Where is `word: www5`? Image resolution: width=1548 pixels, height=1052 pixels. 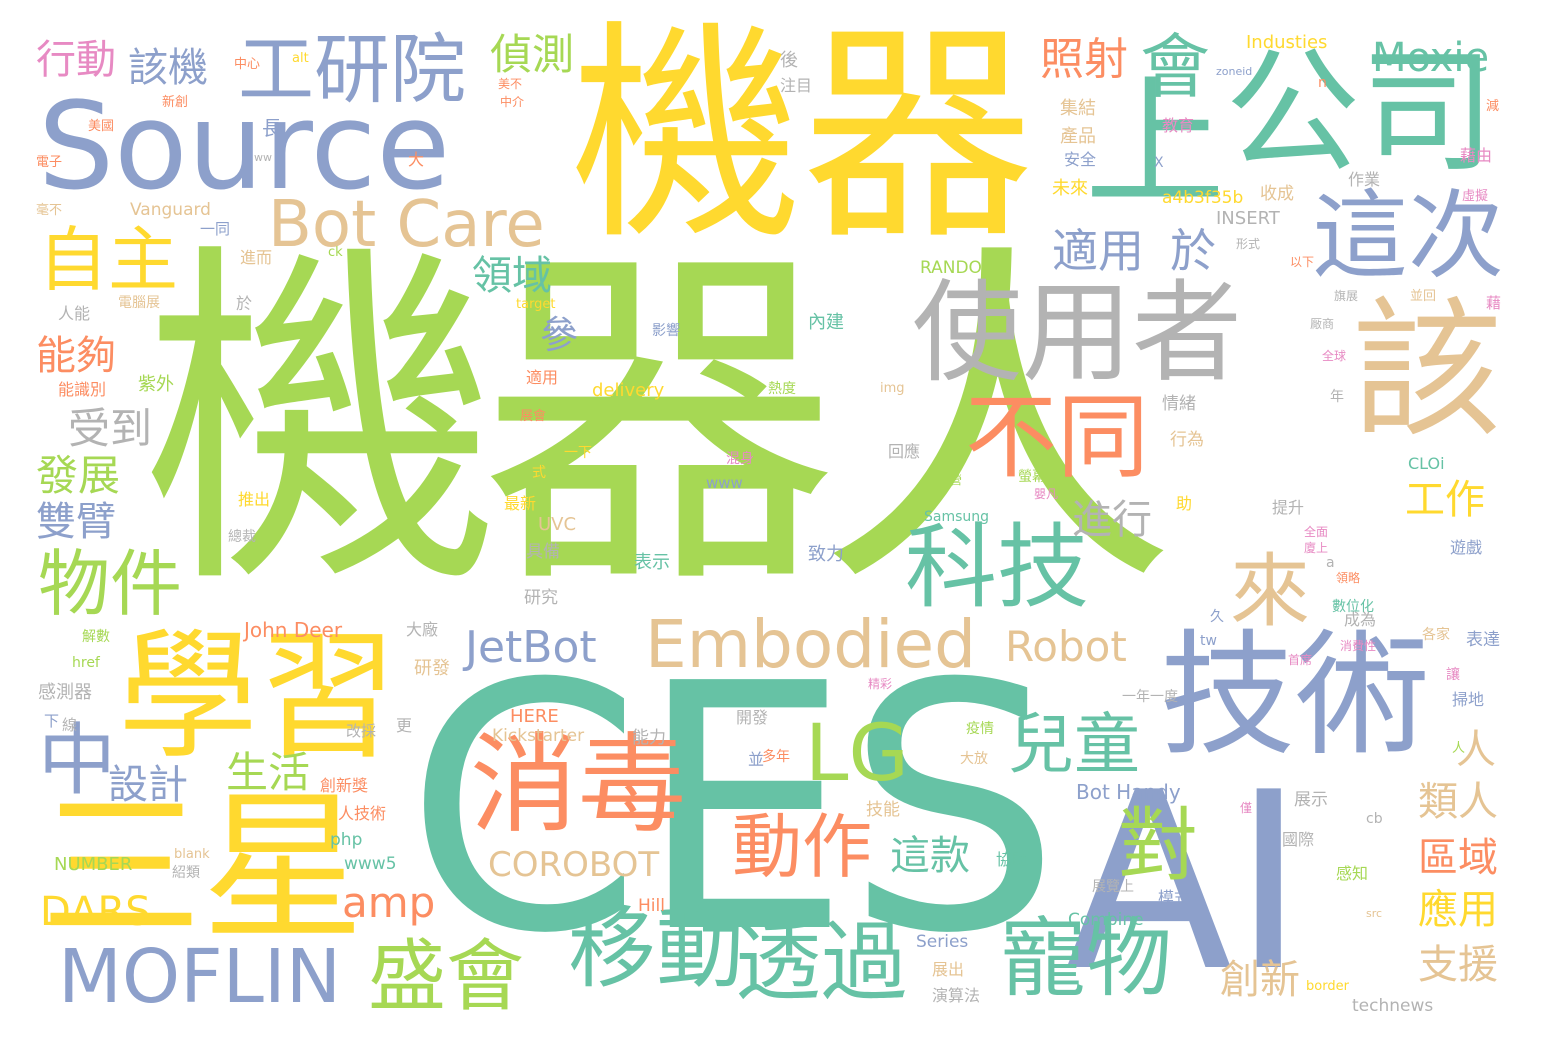
word: www5 is located at coordinates (370, 864).